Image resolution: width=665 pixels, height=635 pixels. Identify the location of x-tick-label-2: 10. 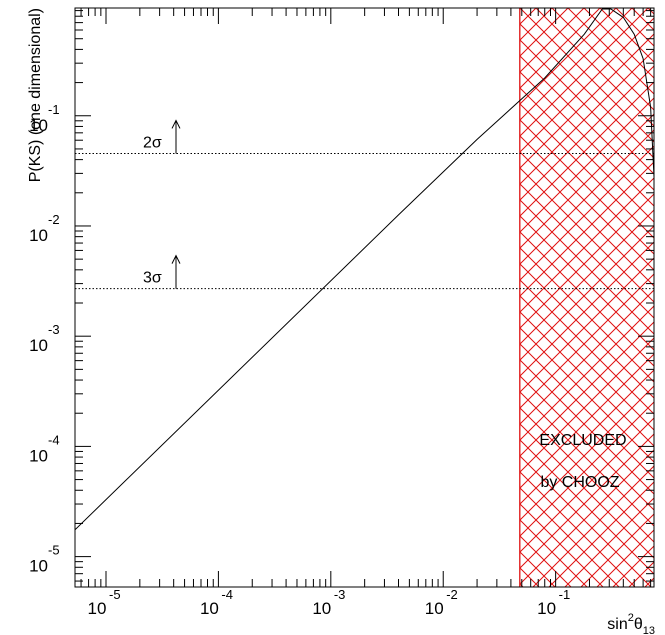
(209, 608).